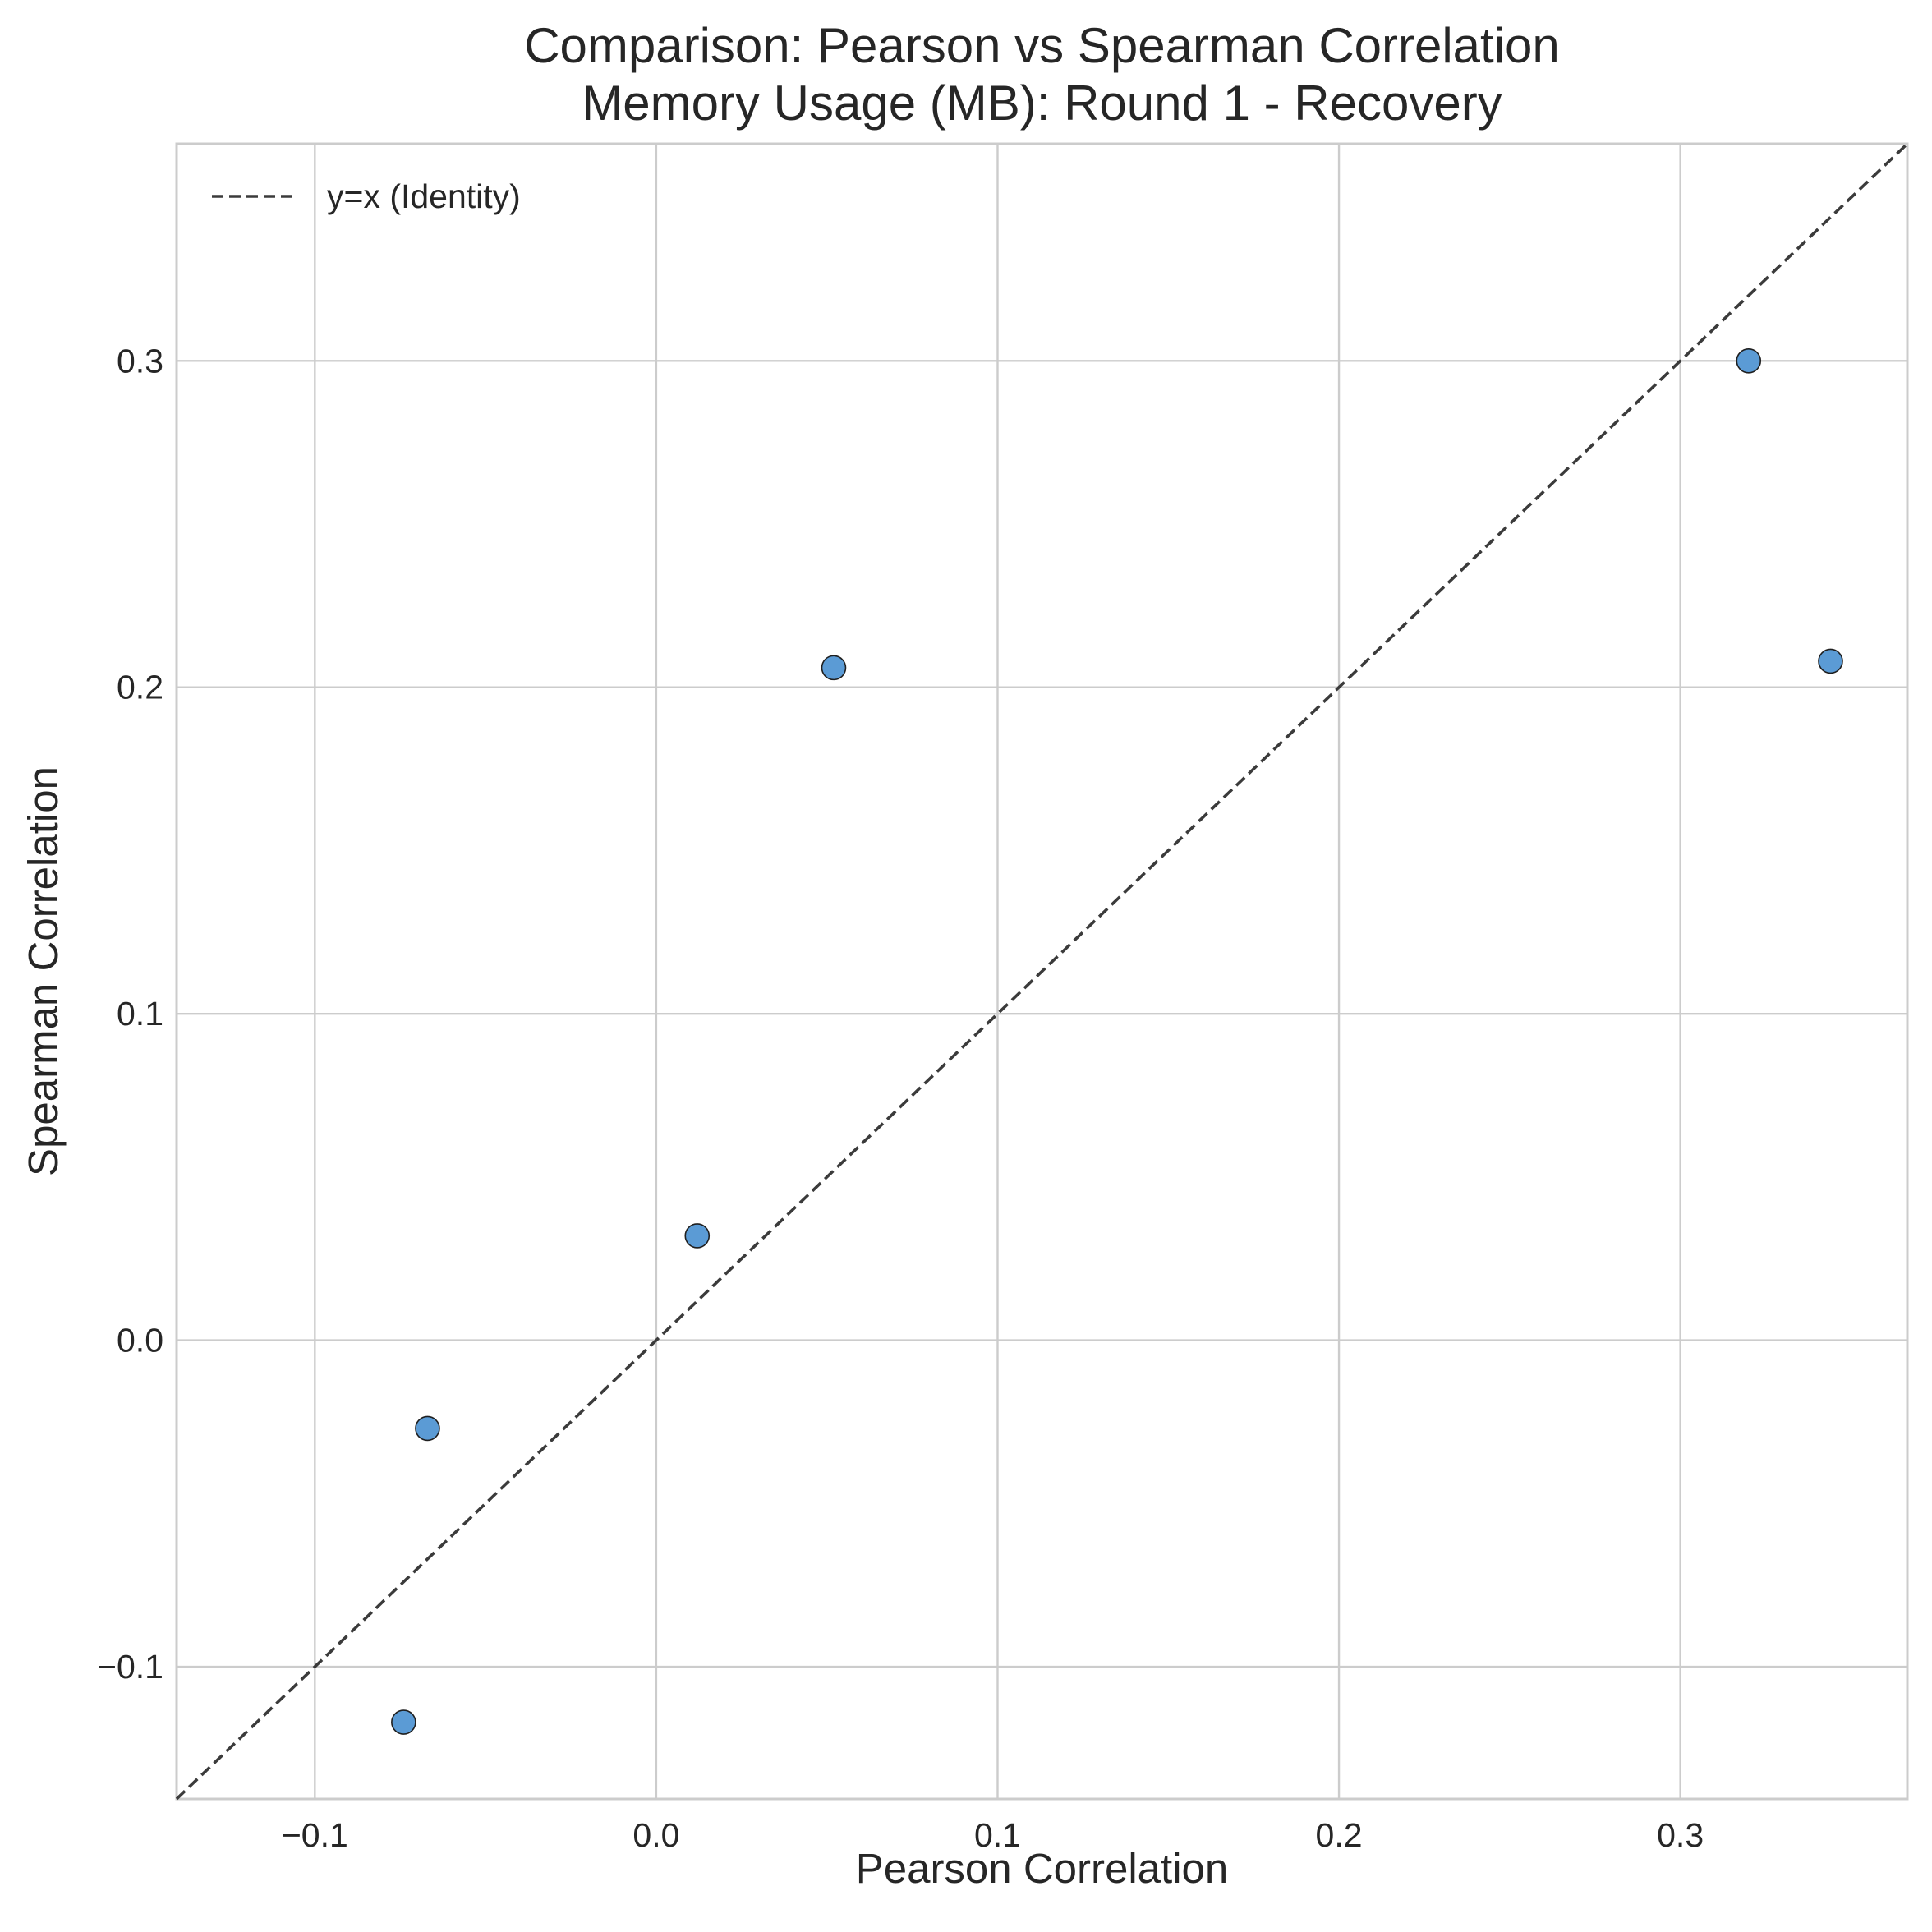 This screenshot has width=1932, height=1932. I want to click on x-tick-label-1: 0.0, so click(655, 1835).